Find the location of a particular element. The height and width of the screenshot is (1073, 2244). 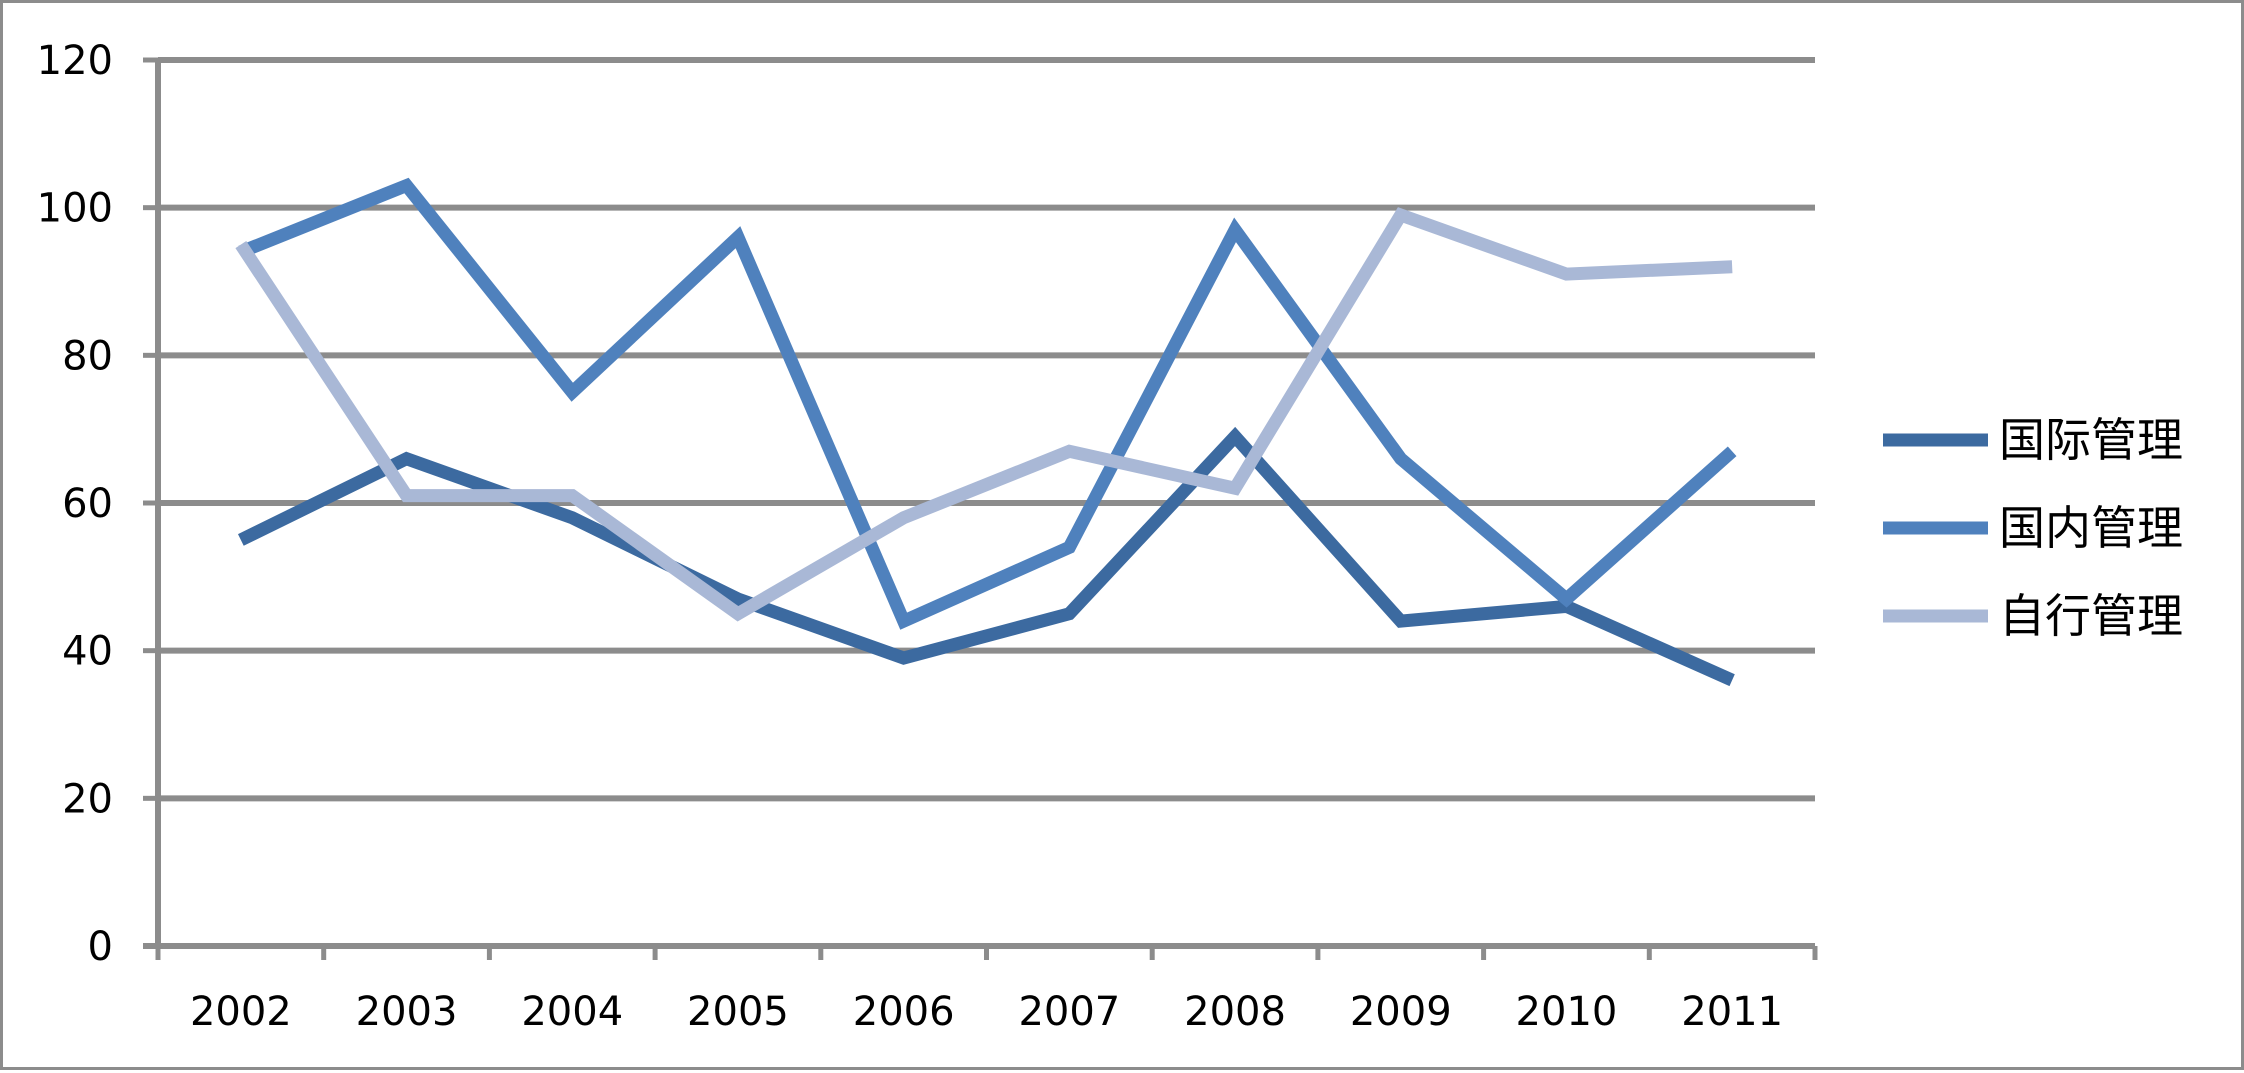

y-tick-label: 120 is located at coordinates (75, 61).